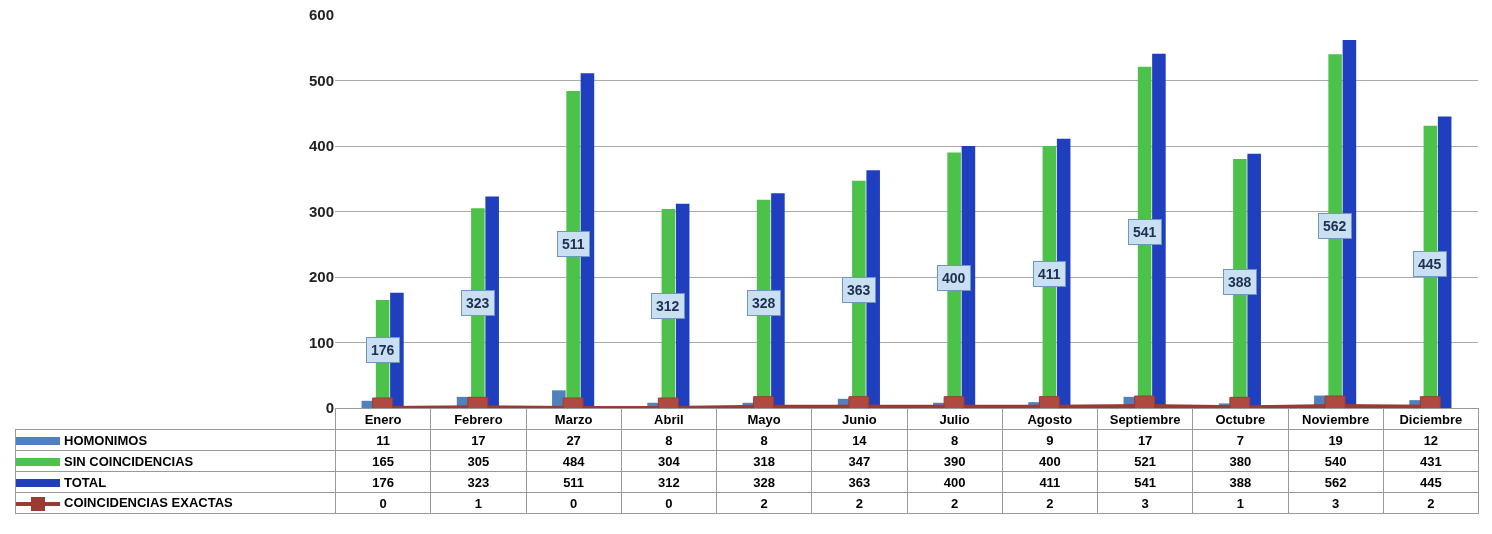 This screenshot has height=534, width=1492. I want to click on y-tick-label: 400, so click(321, 146).